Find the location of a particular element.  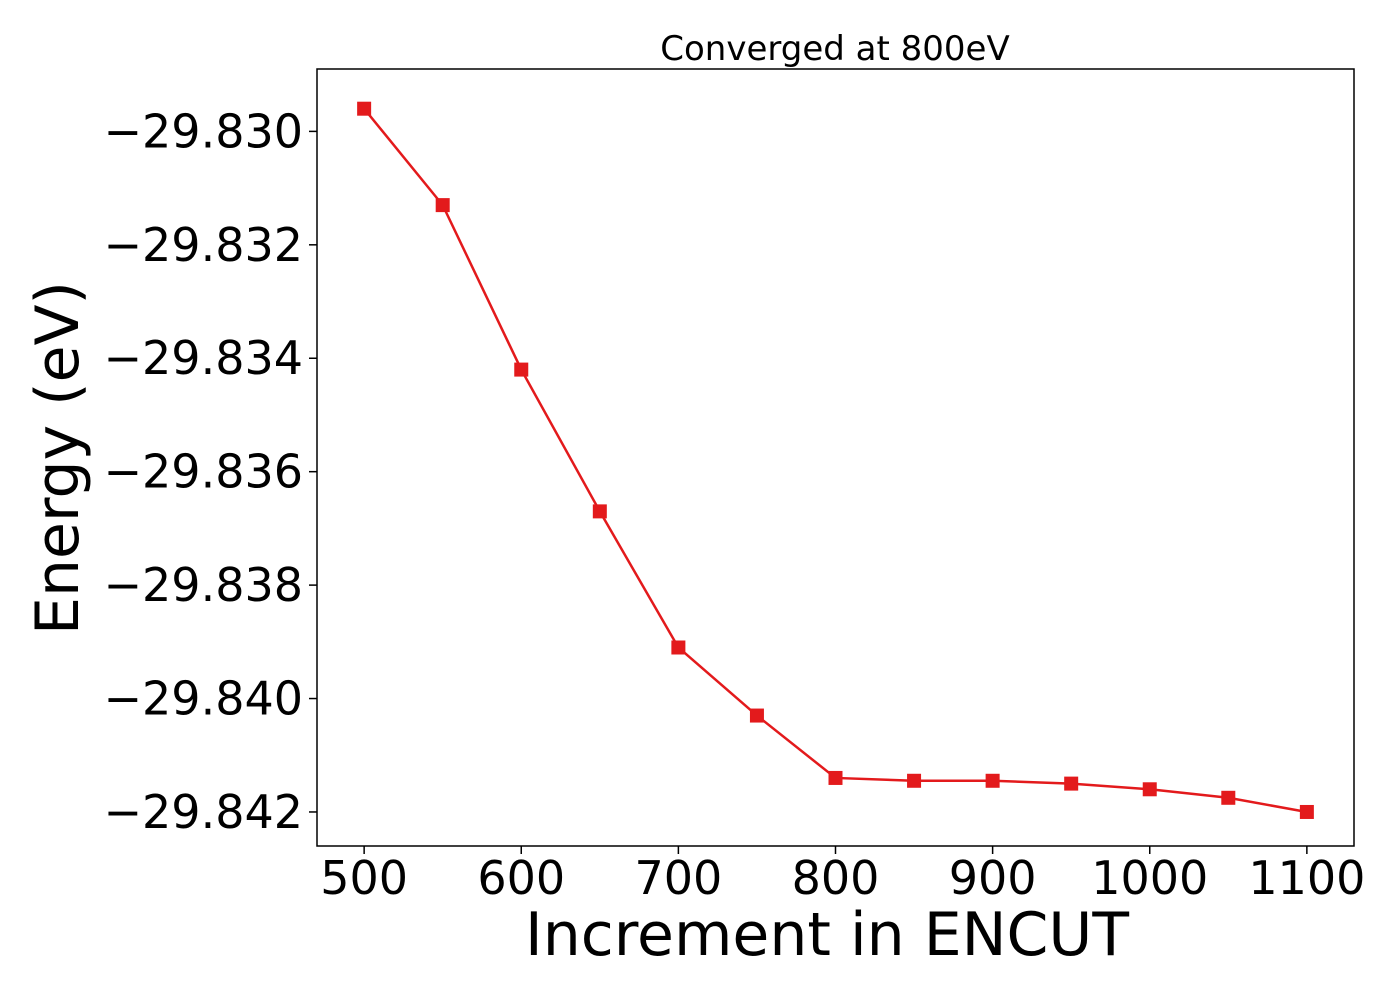

y-tick-label: −29.830 is located at coordinates (204, 131).